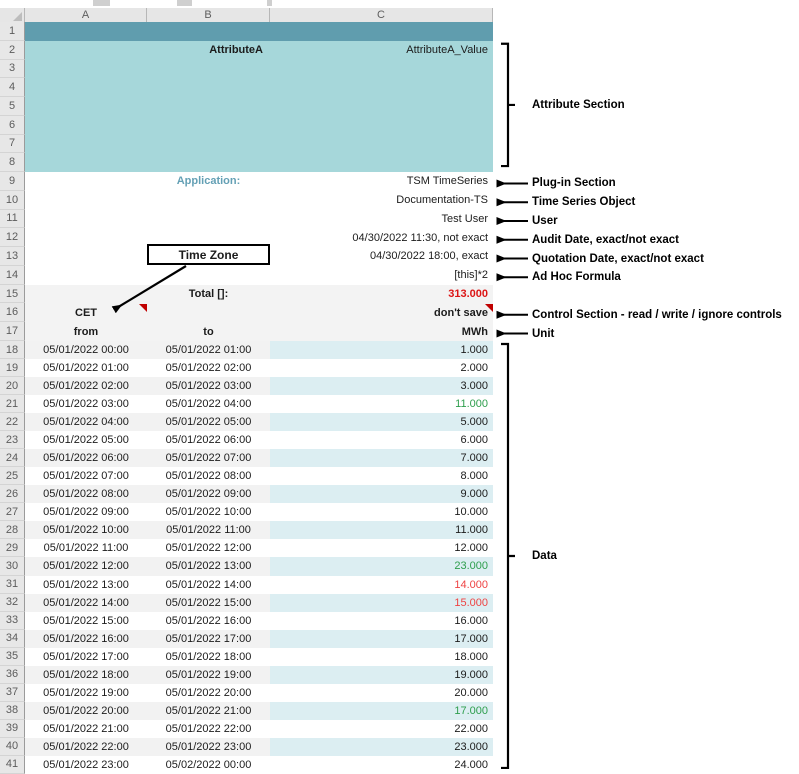 This screenshot has height=774, width=799. What do you see at coordinates (12, 530) in the screenshot?
I see `row-header-28: 28` at bounding box center [12, 530].